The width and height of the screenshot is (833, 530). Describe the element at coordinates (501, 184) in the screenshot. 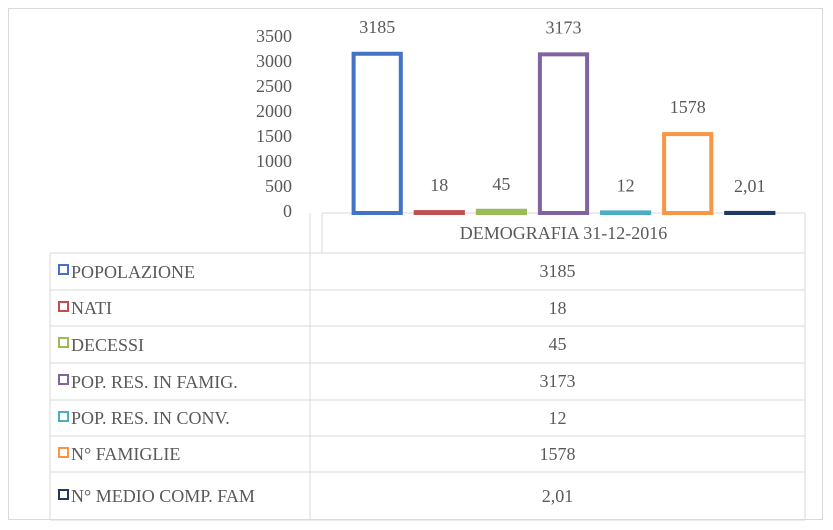

I see `data-label: 45` at that location.